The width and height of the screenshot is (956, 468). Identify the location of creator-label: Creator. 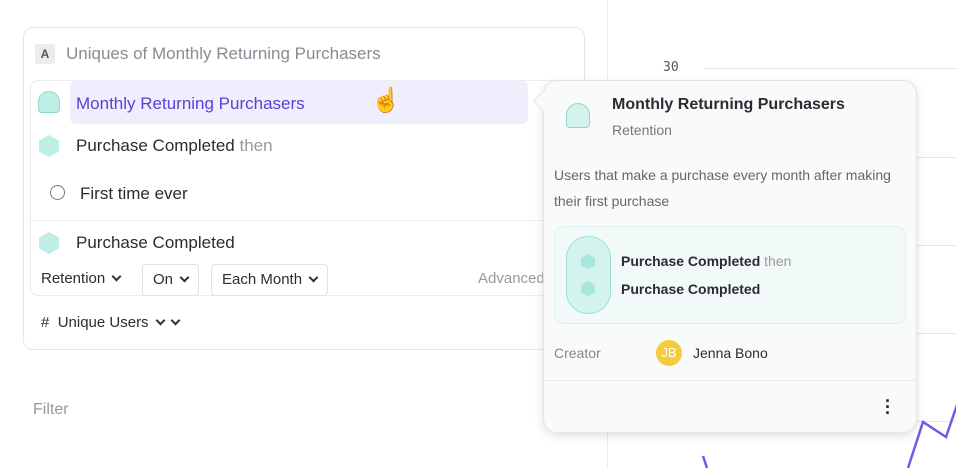
(577, 353).